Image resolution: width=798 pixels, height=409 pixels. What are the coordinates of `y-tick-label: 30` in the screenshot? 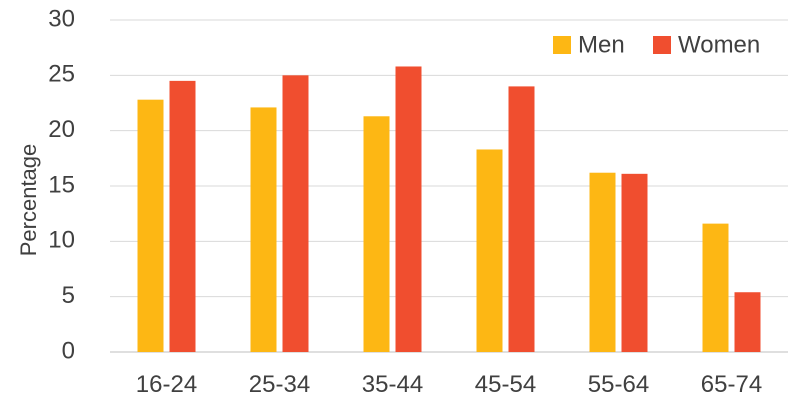 It's located at (61, 18).